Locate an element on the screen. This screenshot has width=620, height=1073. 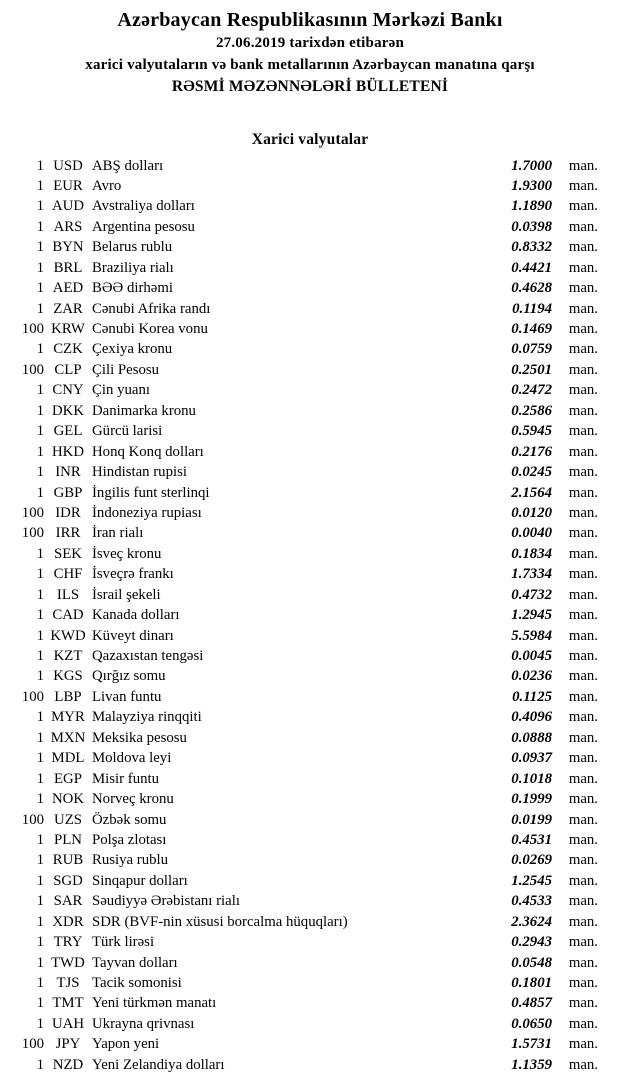
rate-value: 0.0650 is located at coordinates (531, 1023).